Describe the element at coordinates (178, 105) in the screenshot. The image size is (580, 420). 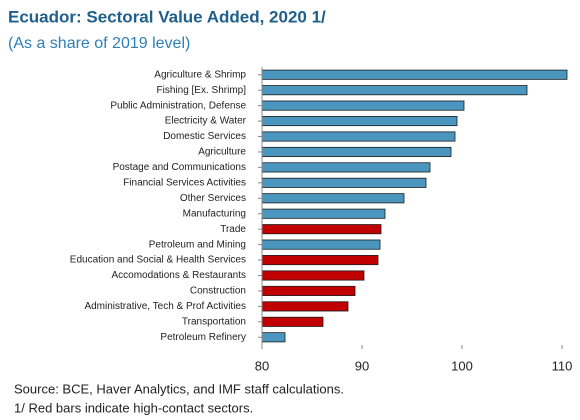
I see `y-tick-label: Public Administration, Defense` at that location.